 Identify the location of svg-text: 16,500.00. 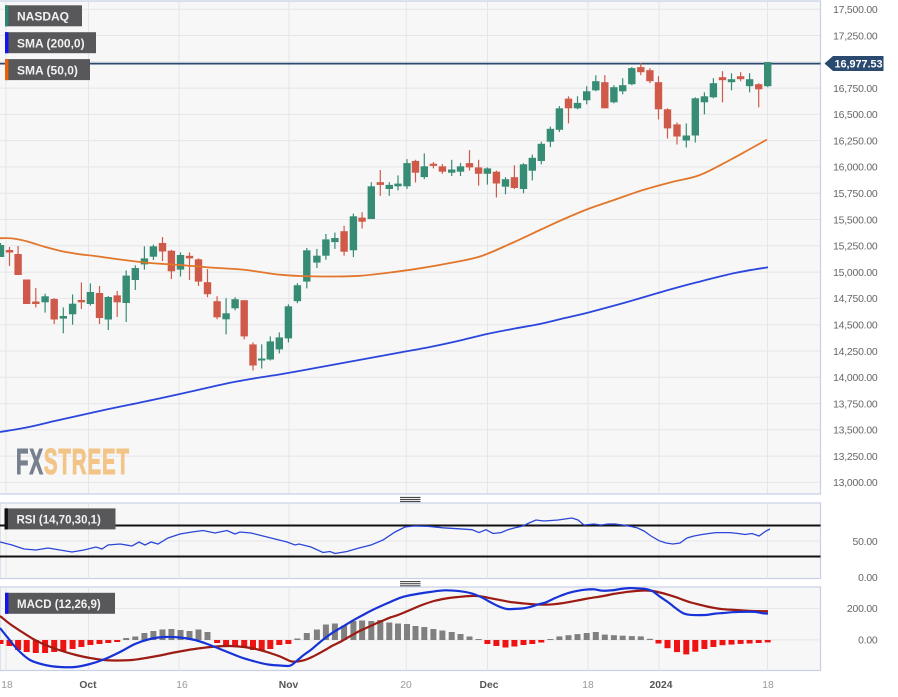
(855, 115).